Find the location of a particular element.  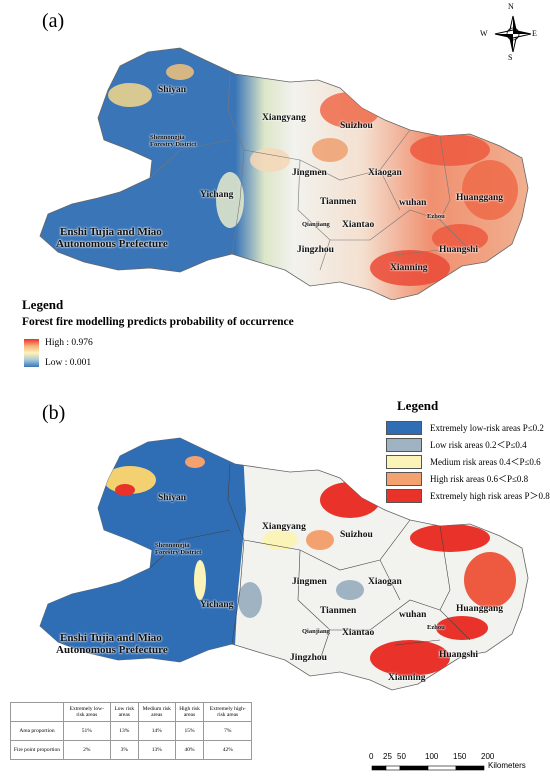

scale-bar-unit: Kilometers is located at coordinates (507, 765).